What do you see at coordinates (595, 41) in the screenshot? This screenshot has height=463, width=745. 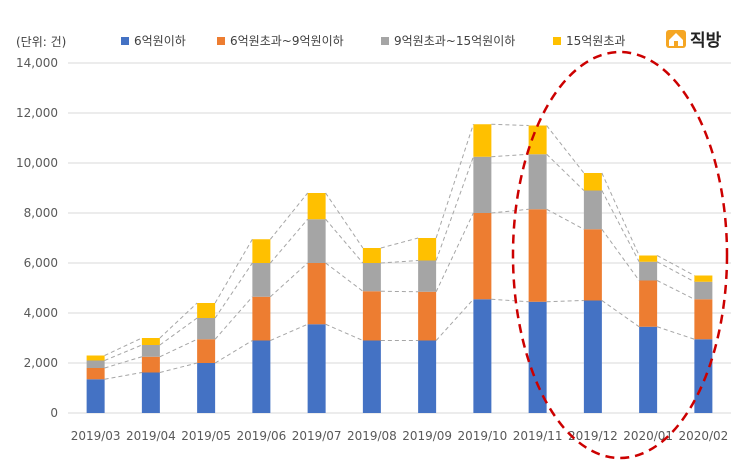 I see `legend-label: 15억원초과` at bounding box center [595, 41].